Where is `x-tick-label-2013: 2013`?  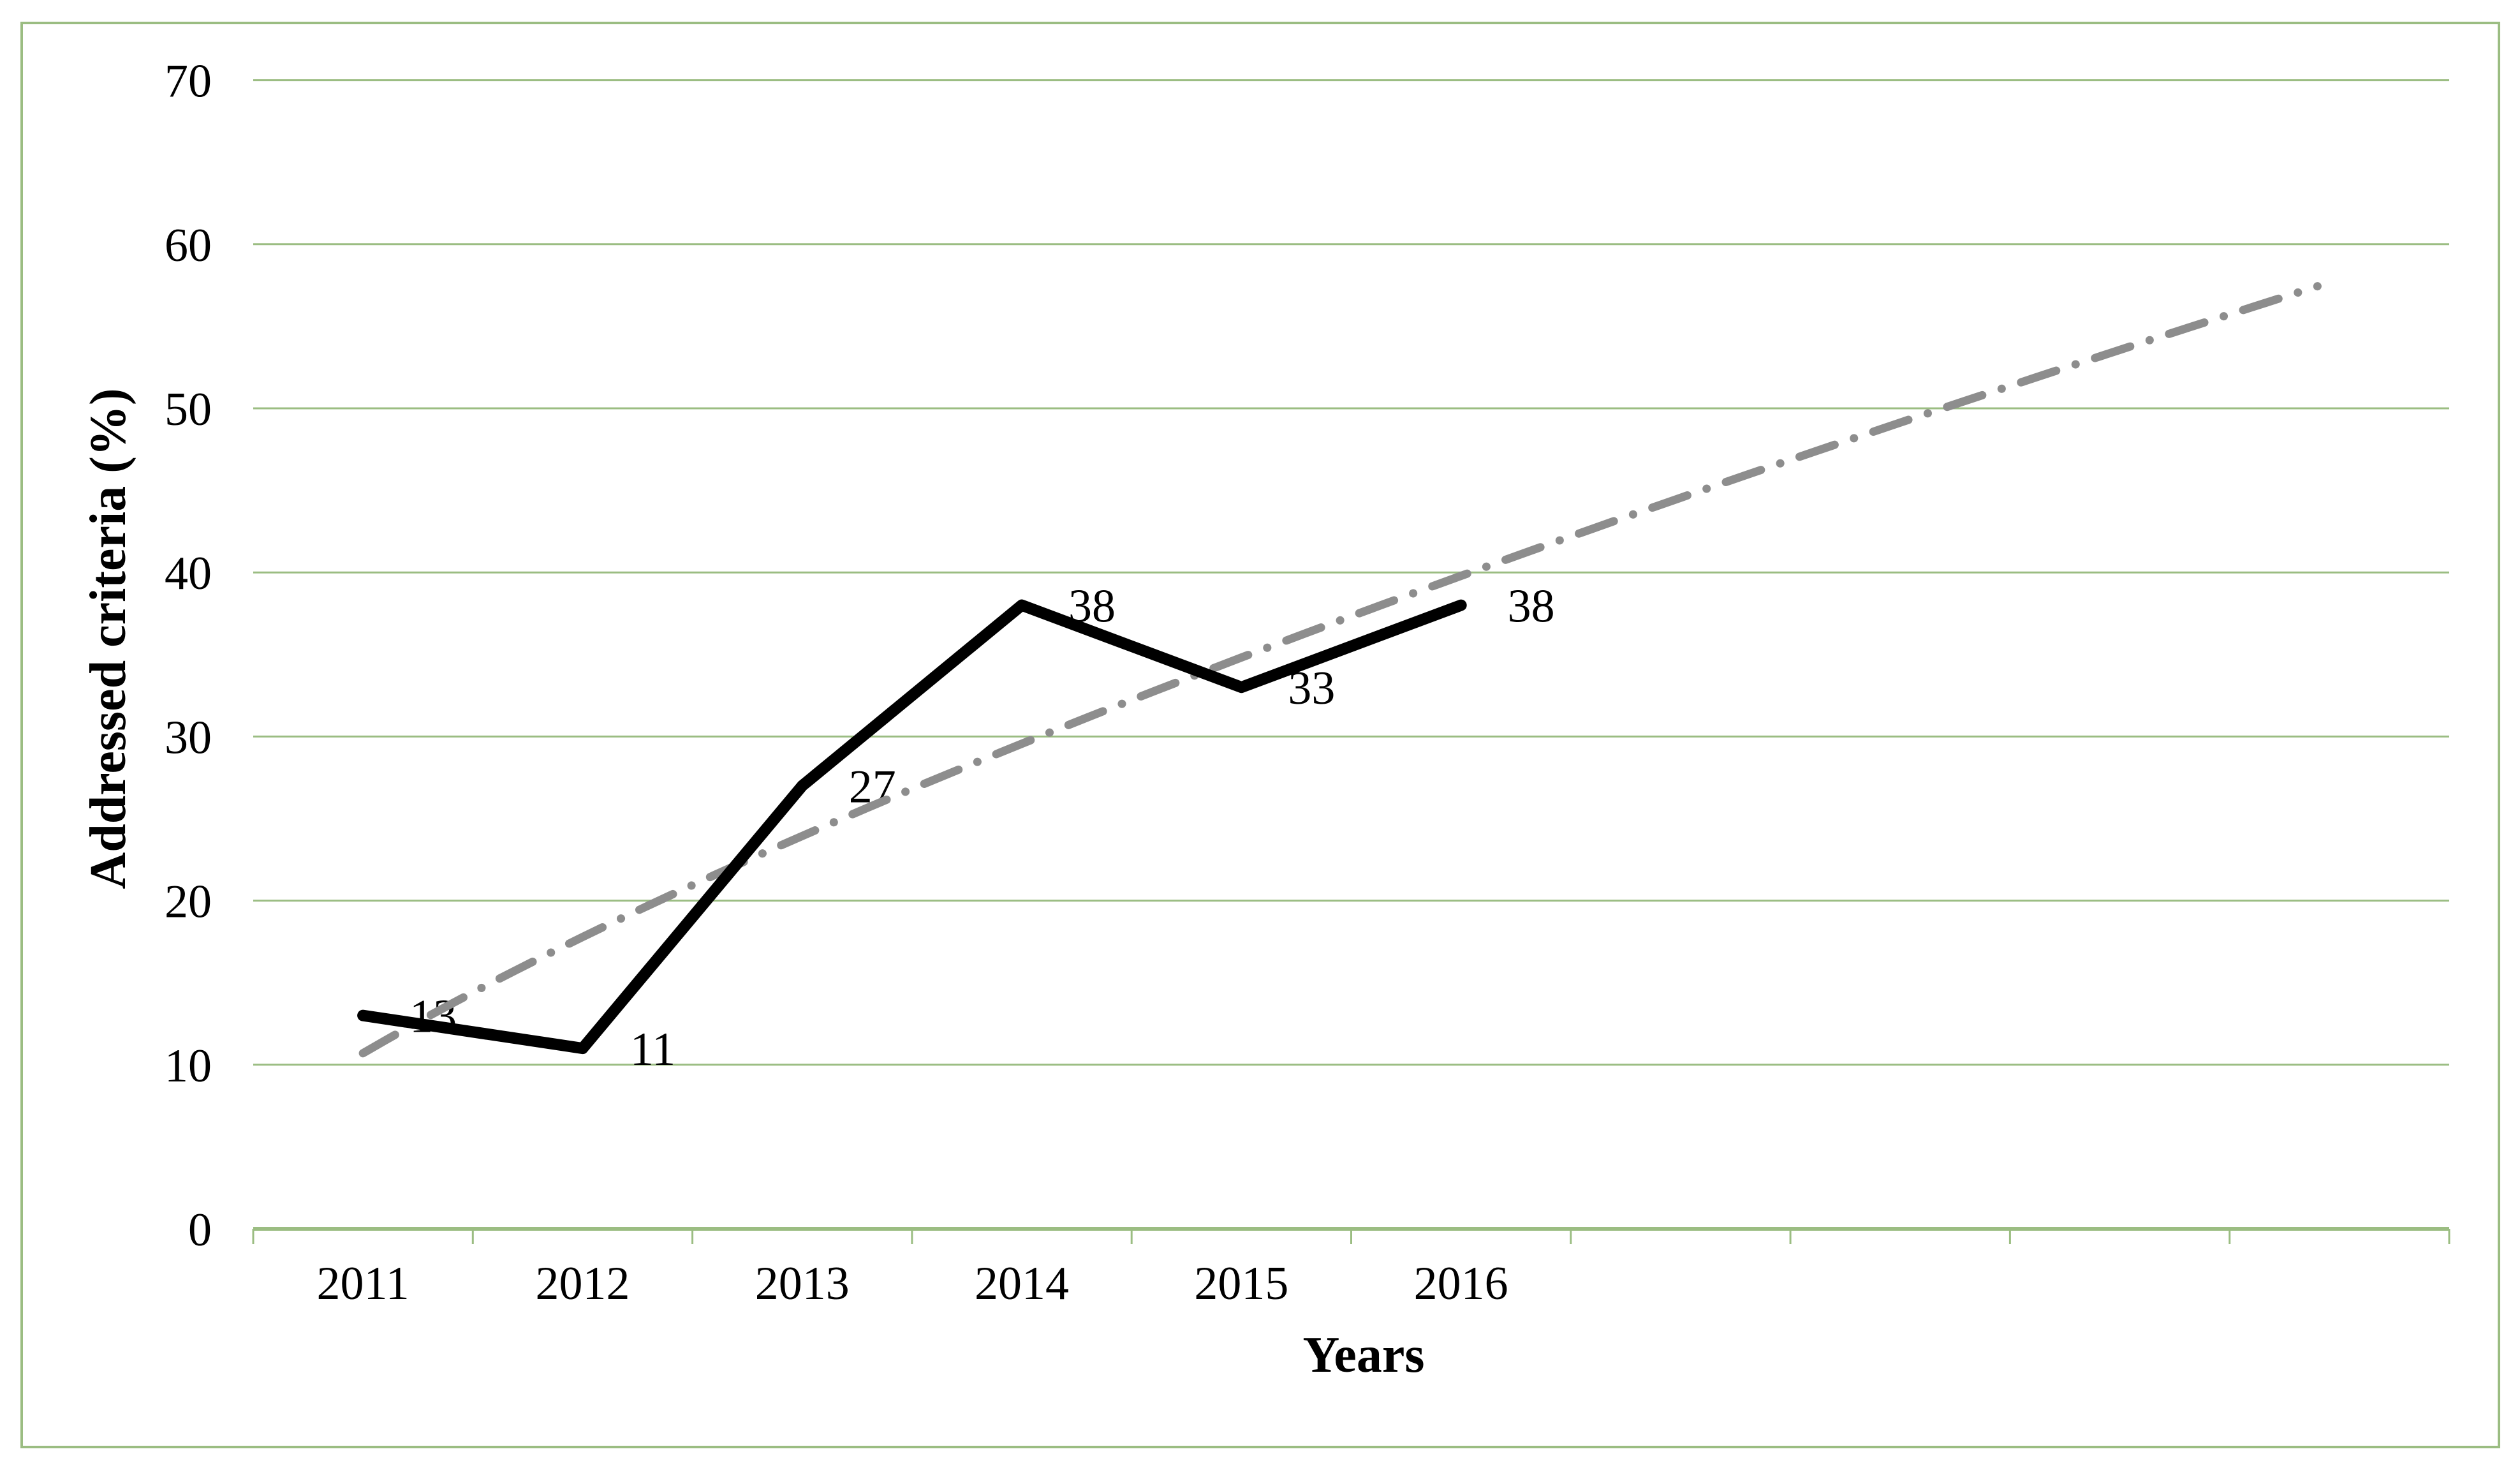
x-tick-label-2013: 2013 is located at coordinates (802, 1284).